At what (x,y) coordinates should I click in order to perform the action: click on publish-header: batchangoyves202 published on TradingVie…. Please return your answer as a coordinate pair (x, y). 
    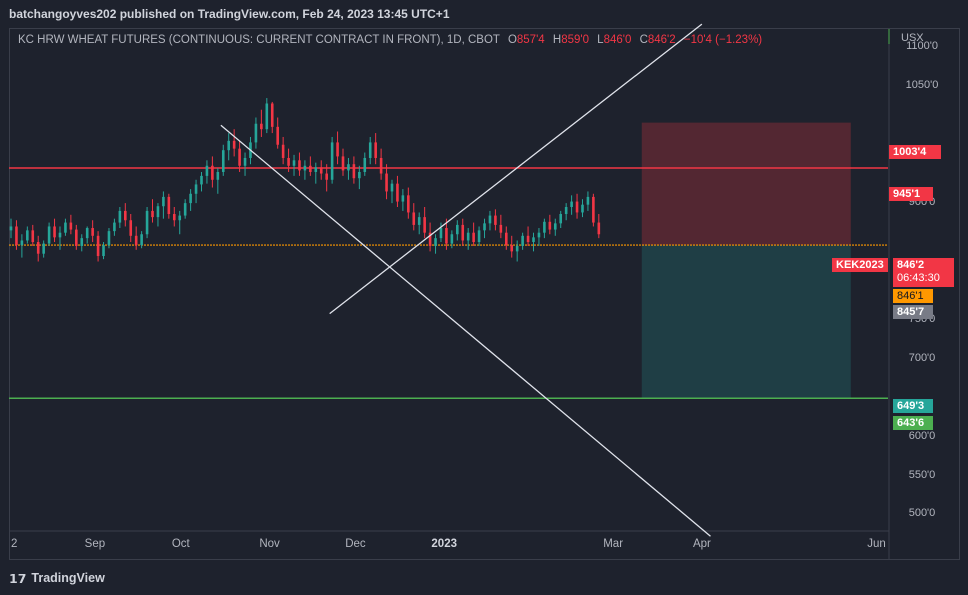
    Looking at the image, I should click on (484, 14).